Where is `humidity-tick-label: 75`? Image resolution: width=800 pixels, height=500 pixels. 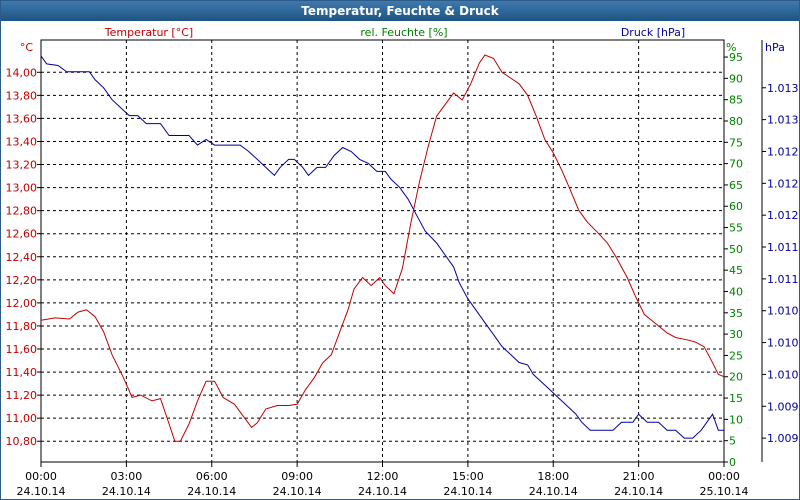
humidity-tick-label: 75 is located at coordinates (736, 142).